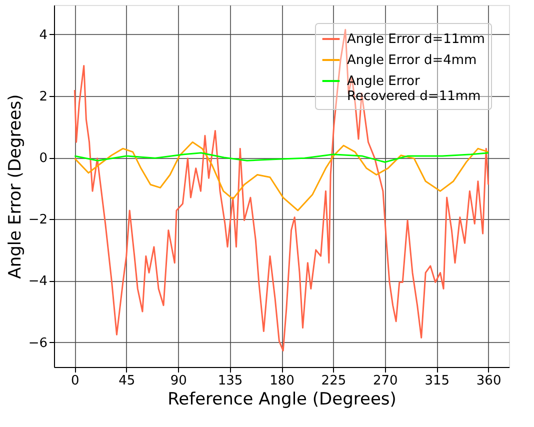 The height and width of the screenshot is (427, 534). I want to click on legend-label: Angle Error d=4mm, so click(412, 60).